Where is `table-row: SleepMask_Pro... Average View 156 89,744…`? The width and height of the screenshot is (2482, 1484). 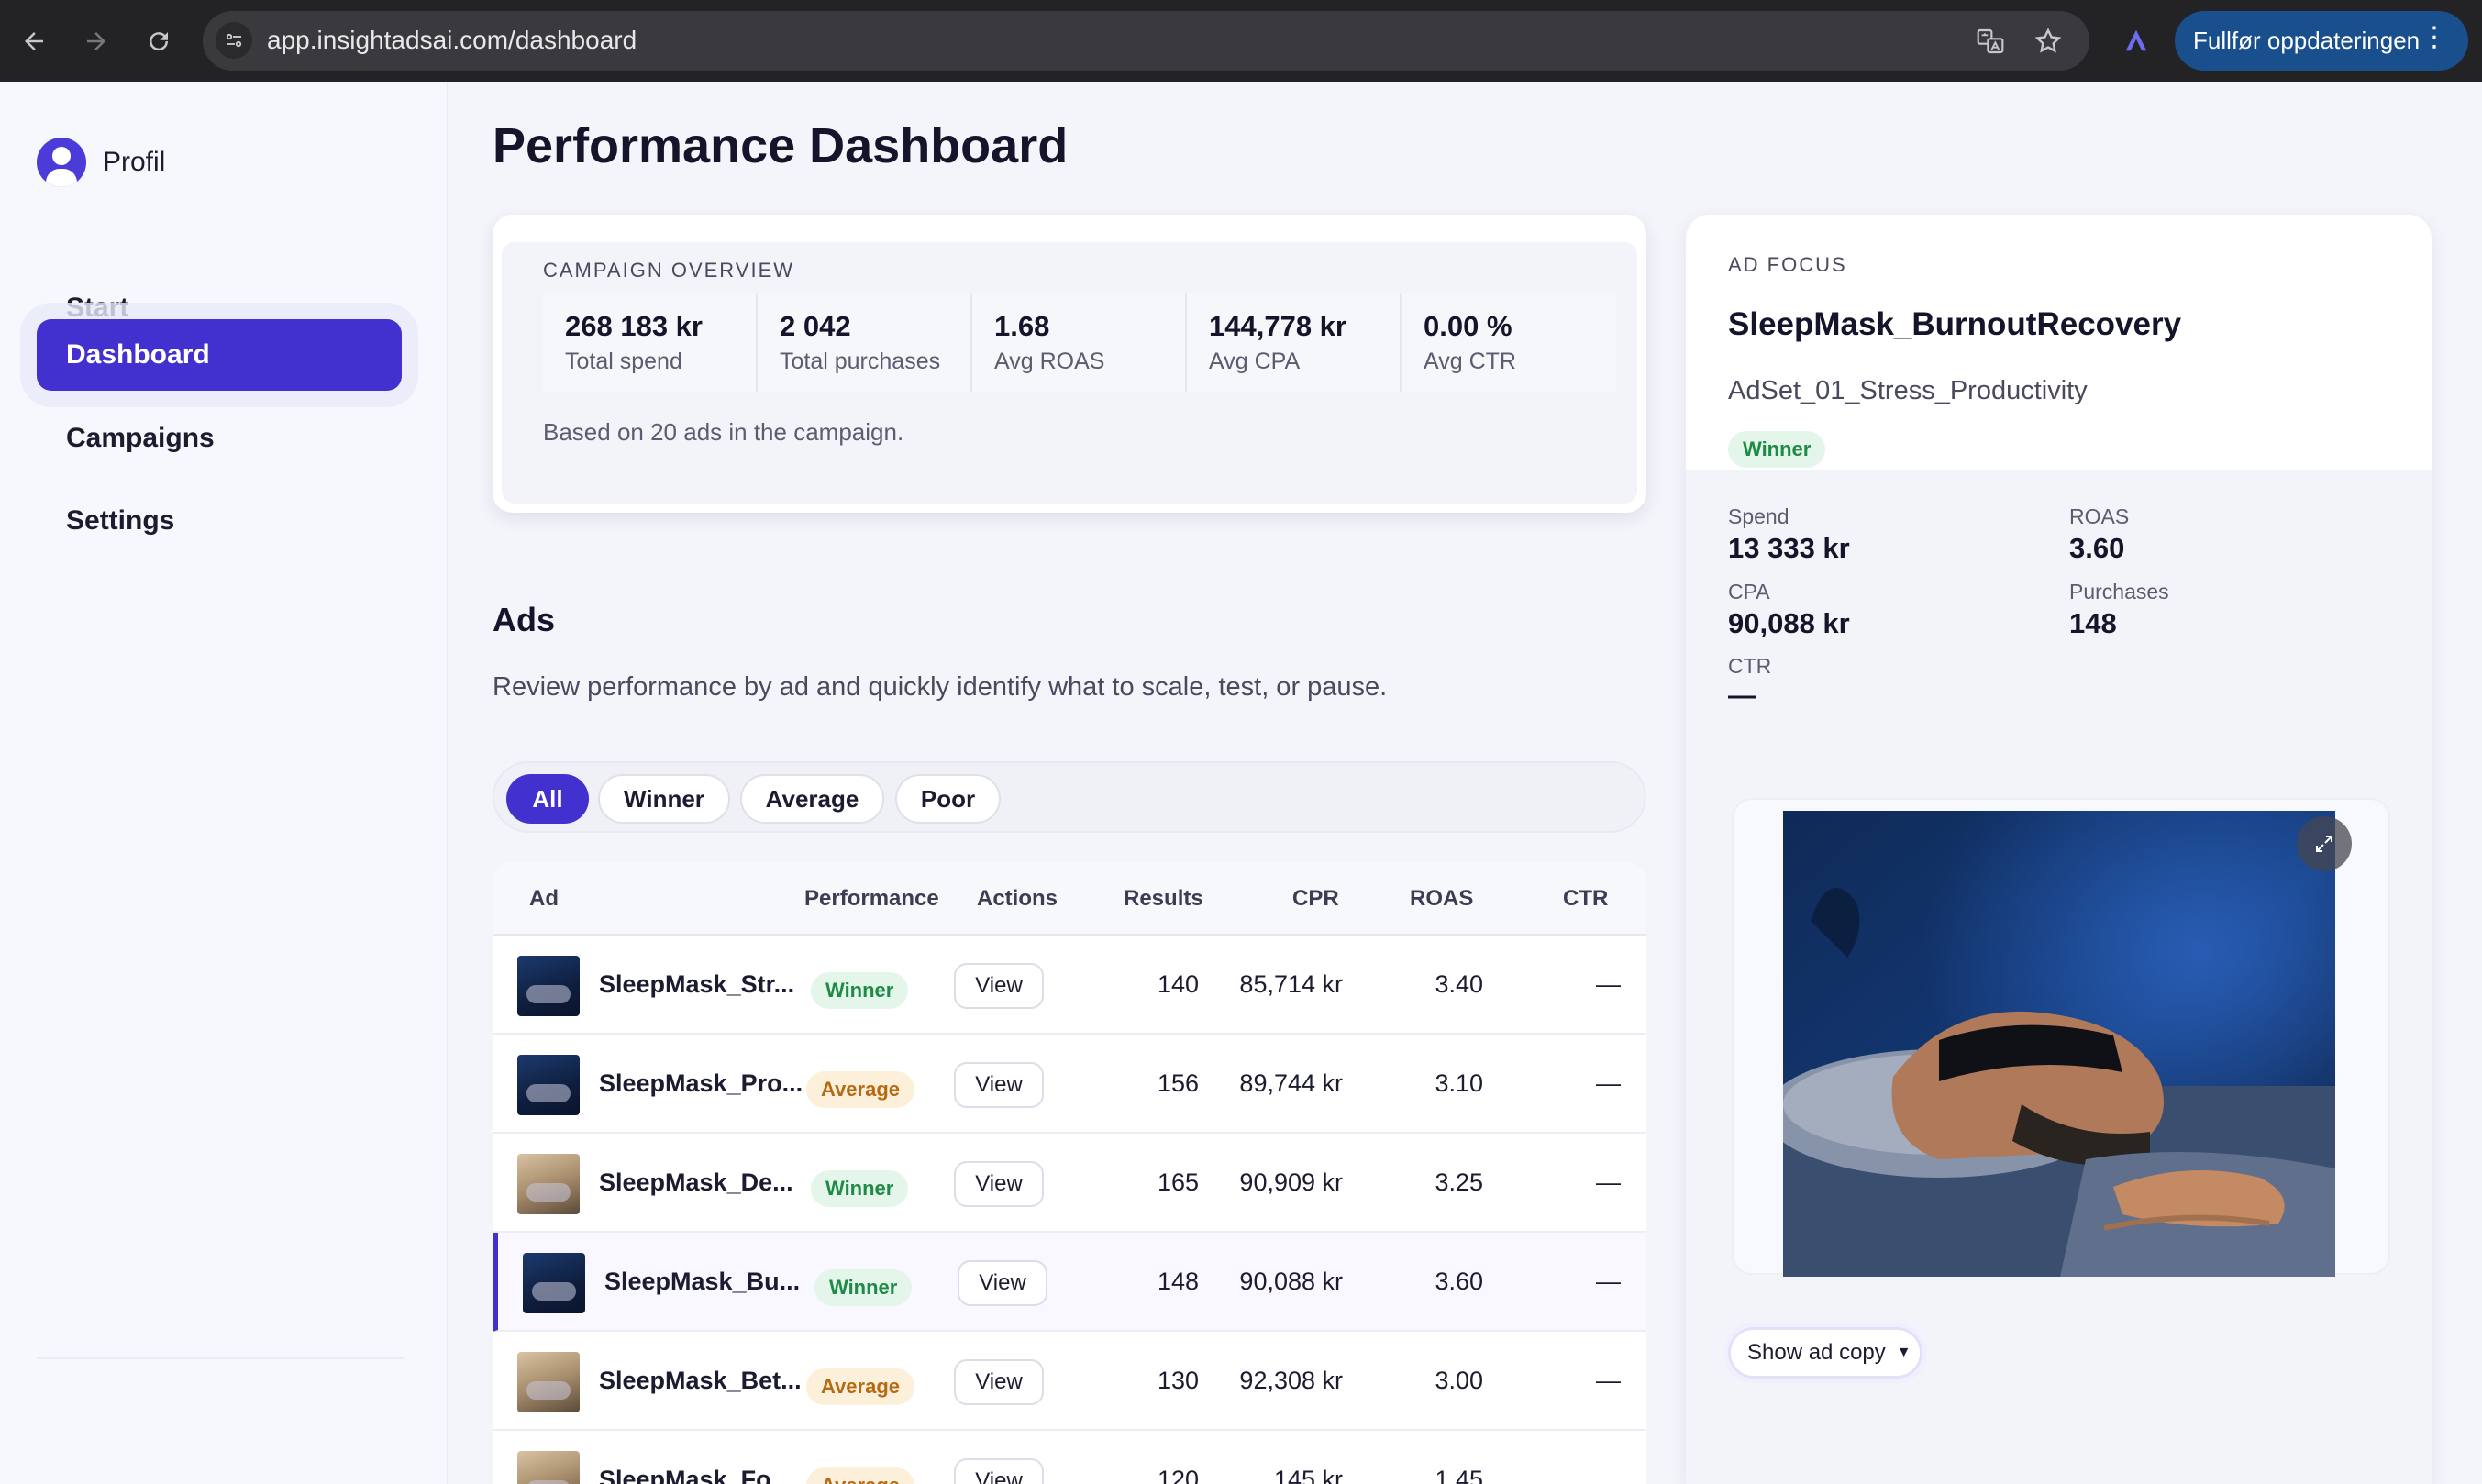 table-row: SleepMask_Pro... Average View 156 89,744… is located at coordinates (1069, 1084).